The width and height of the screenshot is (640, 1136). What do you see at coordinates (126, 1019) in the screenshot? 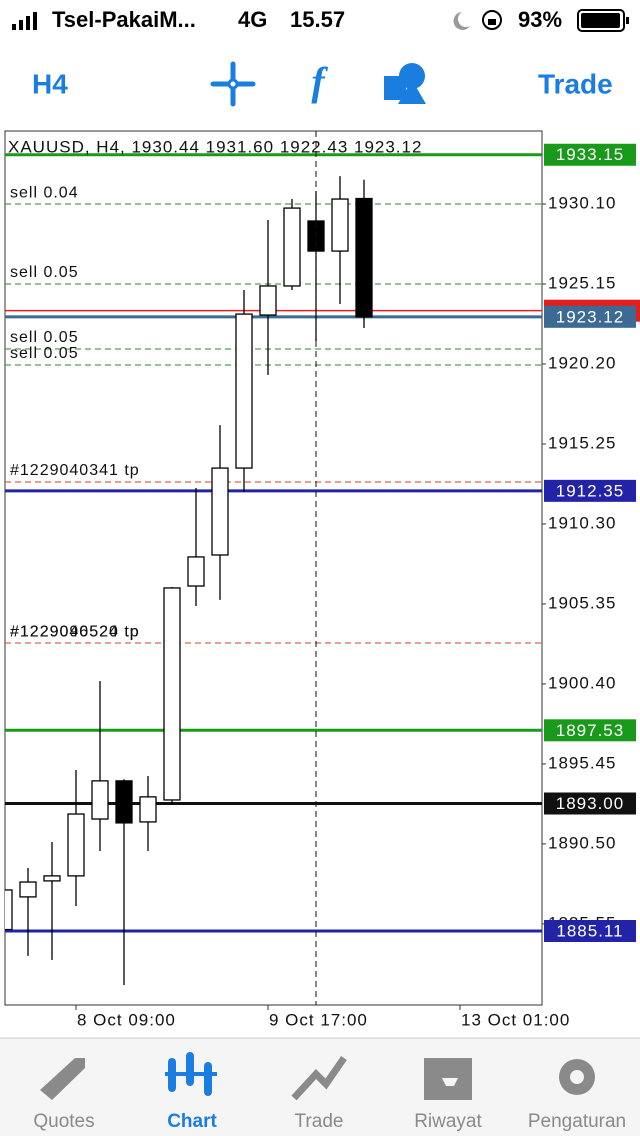
I see `x-tick-label: 8 Oct 09:00` at bounding box center [126, 1019].